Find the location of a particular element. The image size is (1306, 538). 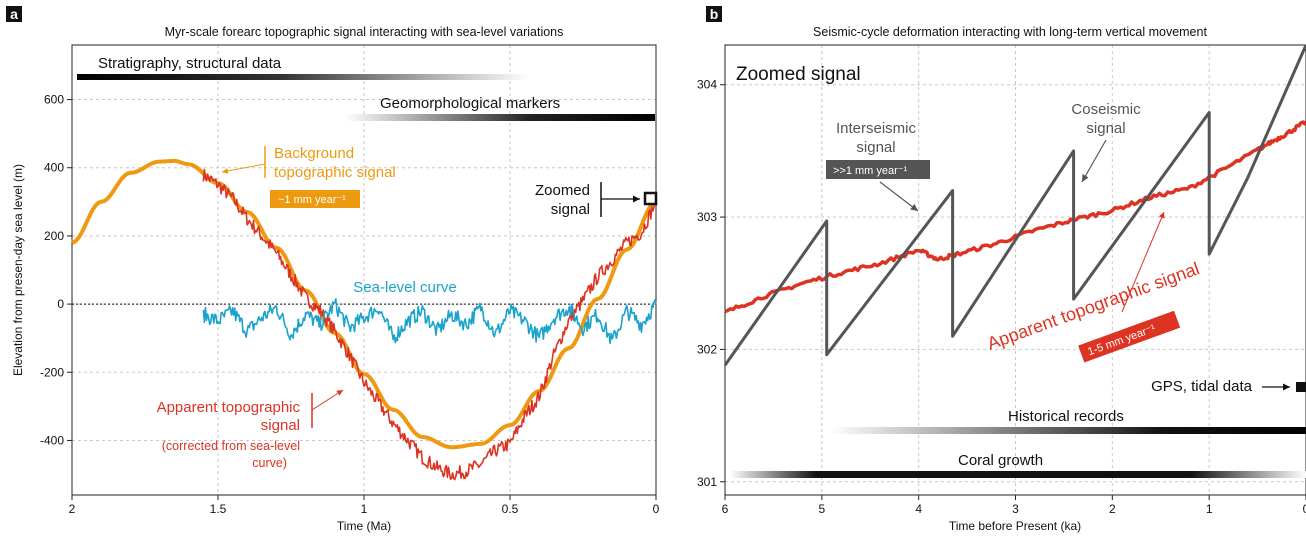

apparent-note-a-line2: curve) is located at coordinates (269, 463).